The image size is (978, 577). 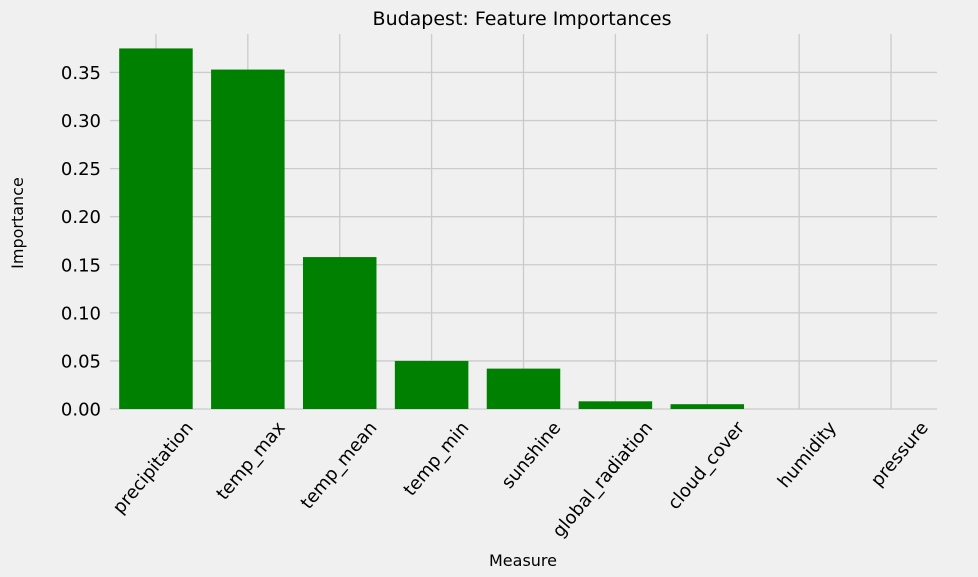 I want to click on bar-sunshine, so click(x=523, y=388).